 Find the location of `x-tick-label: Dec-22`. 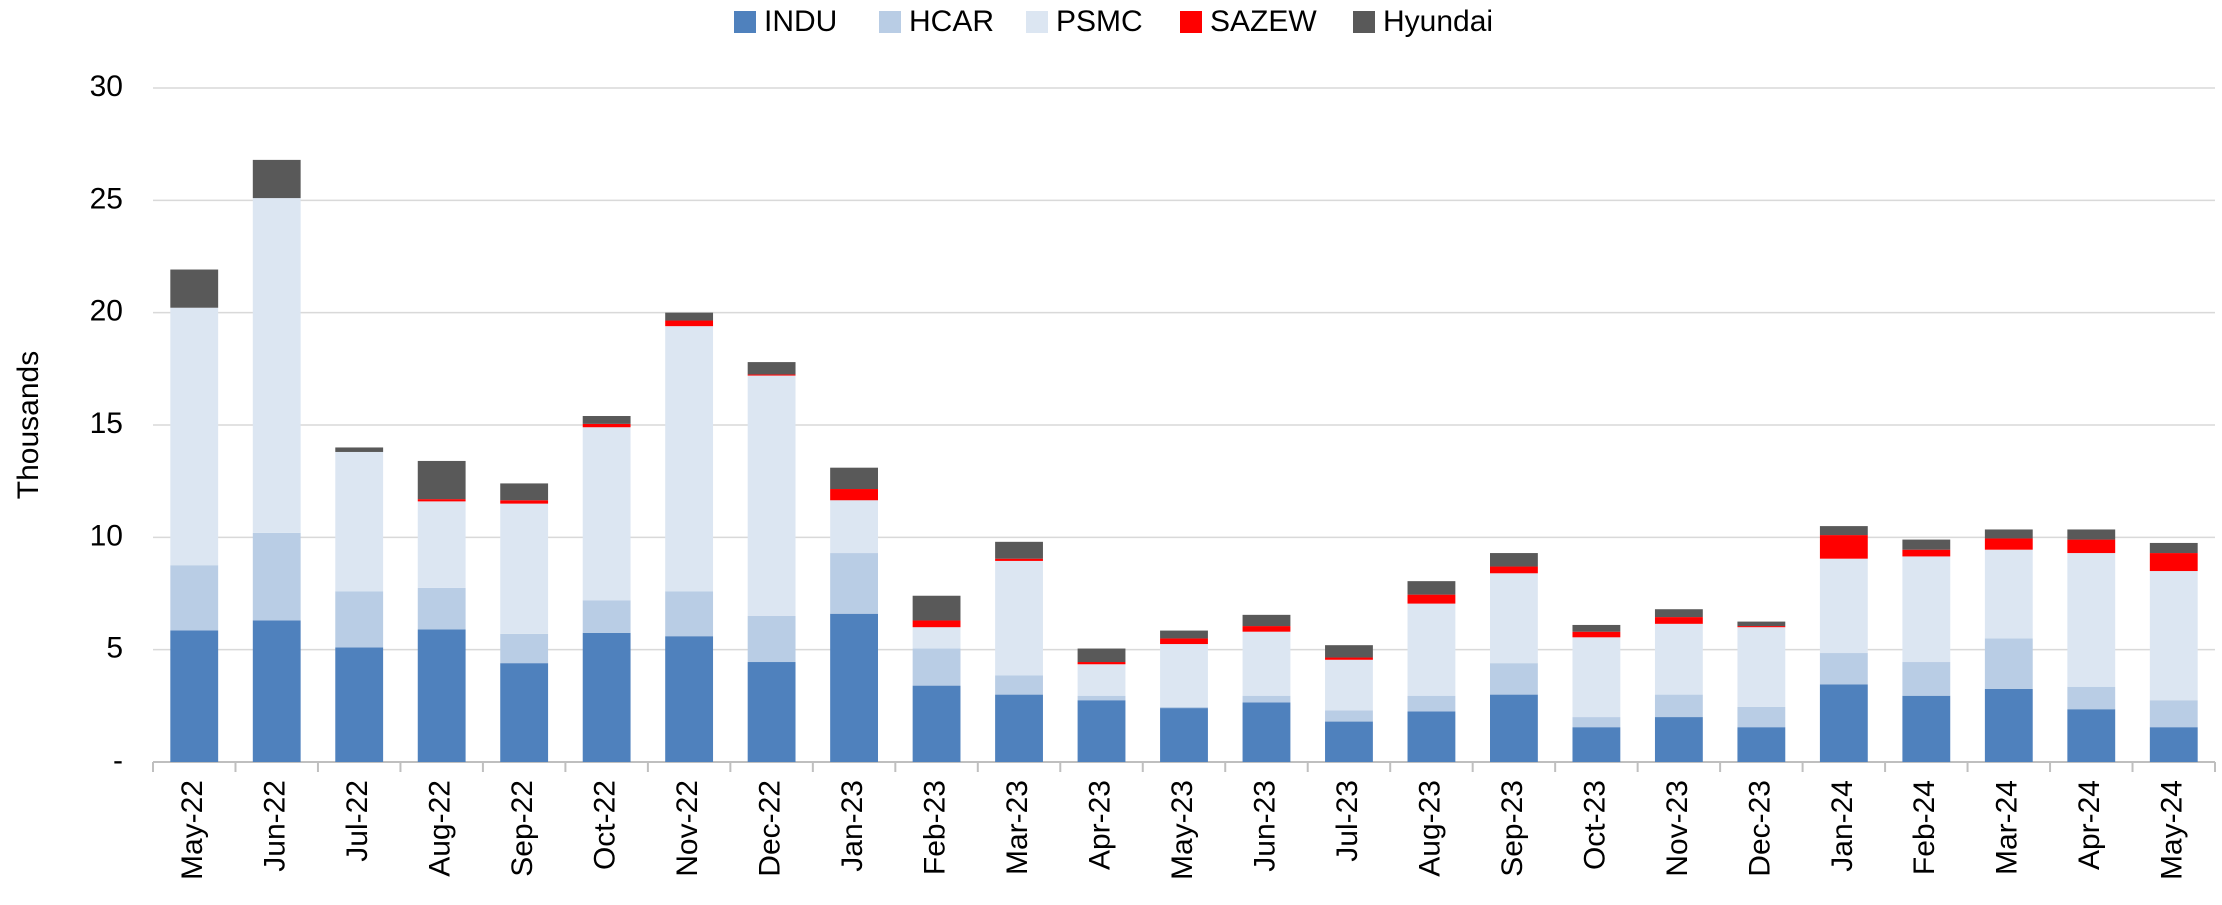

x-tick-label: Dec-22 is located at coordinates (770, 828).